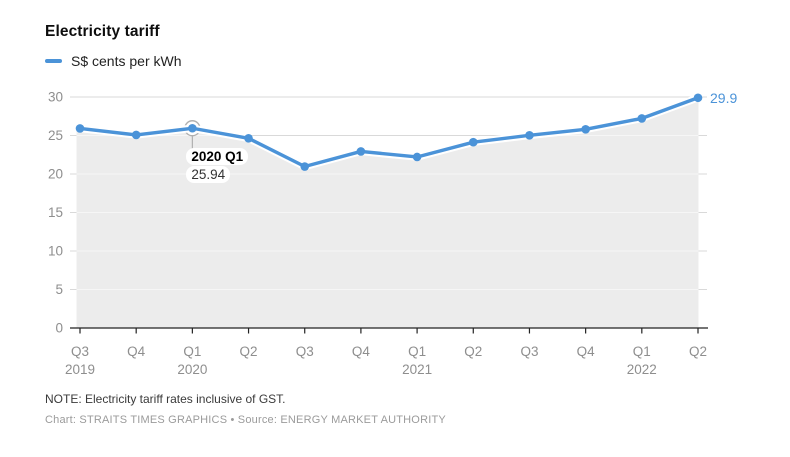 Image resolution: width=790 pixels, height=457 pixels. Describe the element at coordinates (126, 61) in the screenshot. I see `legend-label: S$ cents per kWh` at that location.